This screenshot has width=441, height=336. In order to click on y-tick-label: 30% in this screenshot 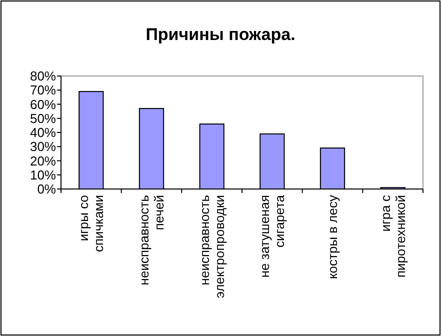, I will do `click(43, 146)`.